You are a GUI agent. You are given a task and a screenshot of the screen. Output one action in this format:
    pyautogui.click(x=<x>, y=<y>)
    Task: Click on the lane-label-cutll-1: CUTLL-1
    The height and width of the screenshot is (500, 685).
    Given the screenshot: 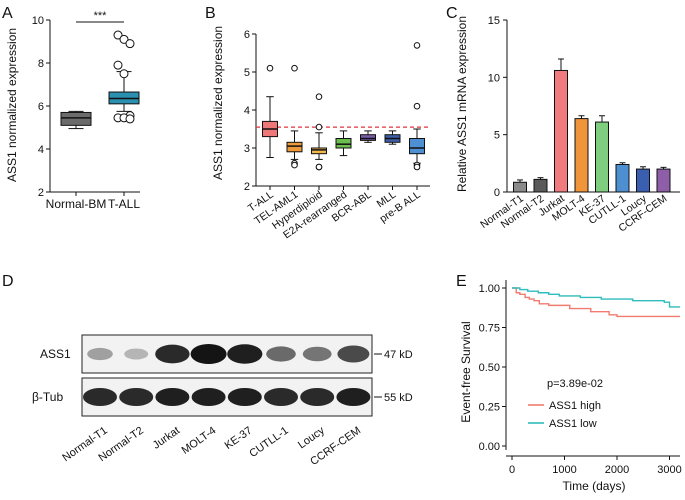 What is the action you would take?
    pyautogui.click(x=268, y=442)
    